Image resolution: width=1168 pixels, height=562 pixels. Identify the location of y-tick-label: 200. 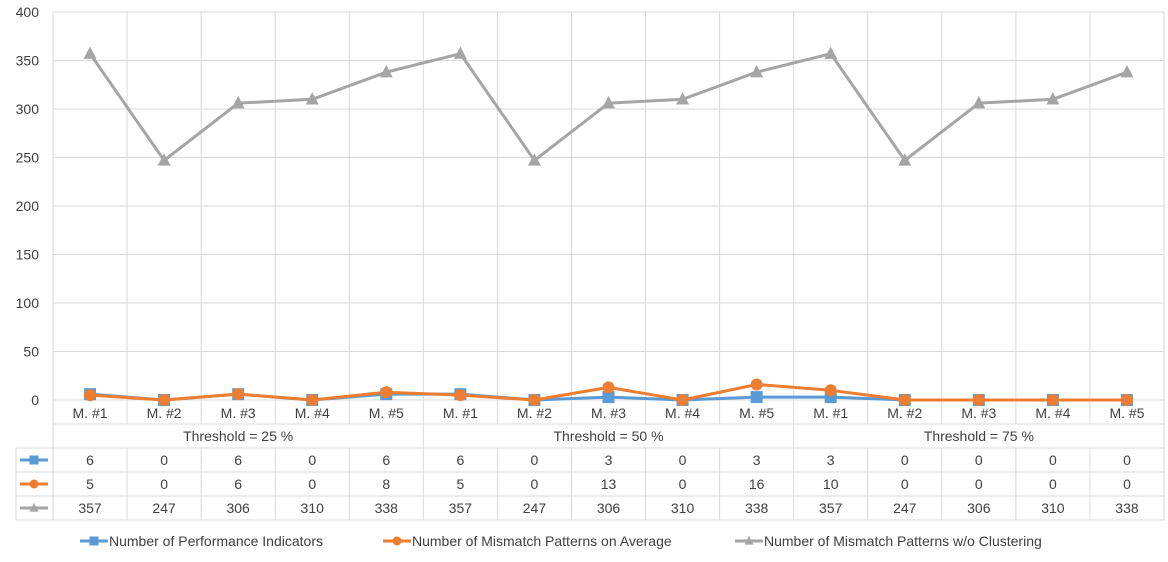
(28, 206).